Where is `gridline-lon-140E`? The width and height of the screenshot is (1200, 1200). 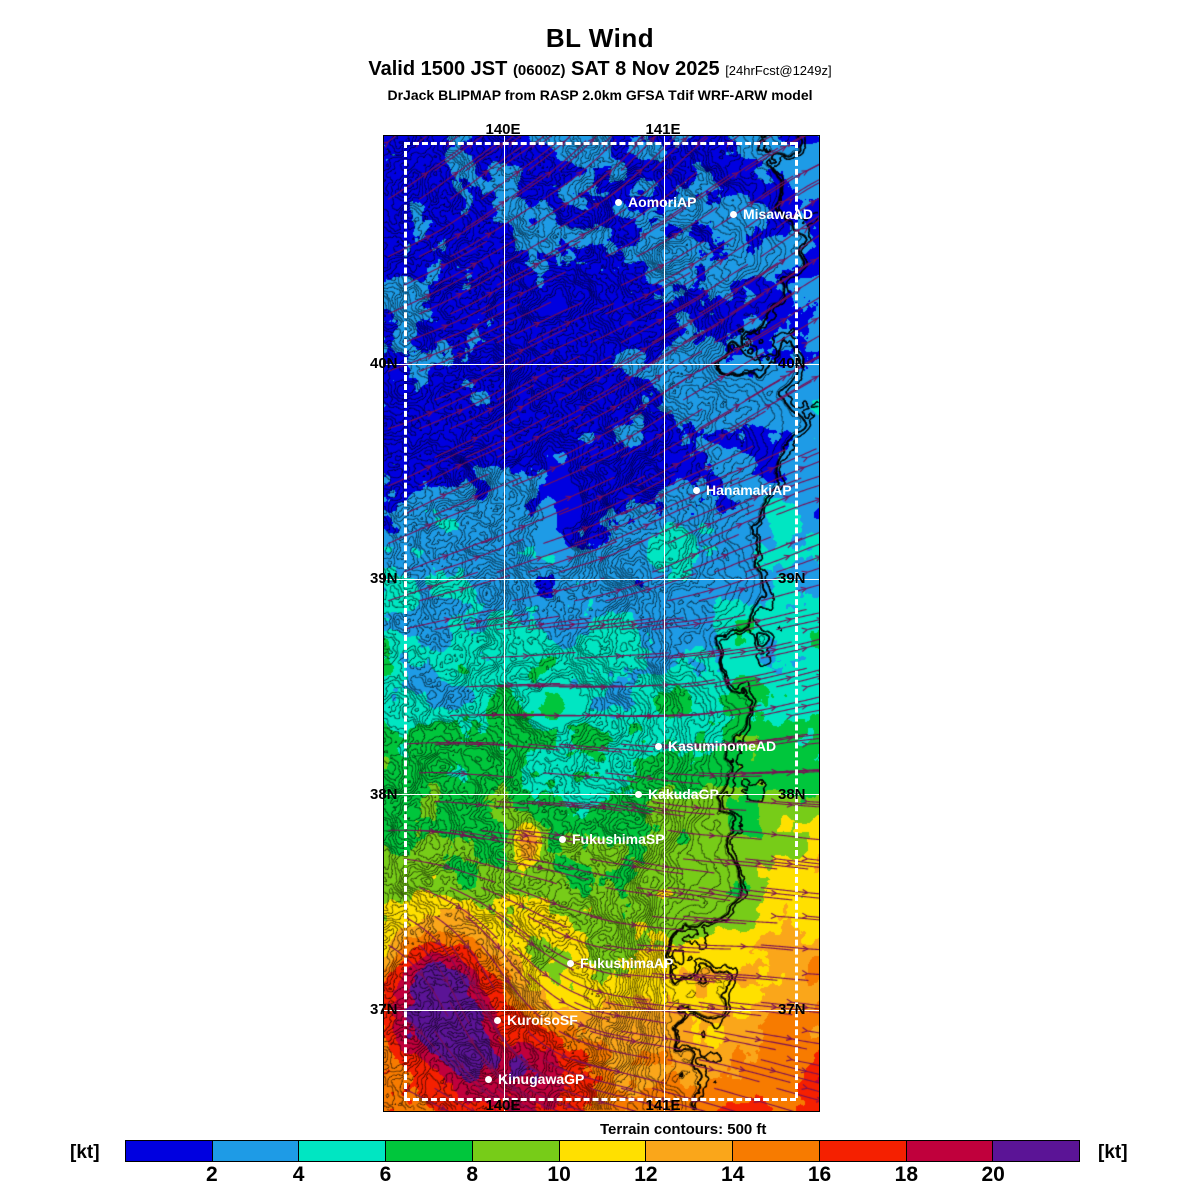
gridline-lon-140E is located at coordinates (504, 623).